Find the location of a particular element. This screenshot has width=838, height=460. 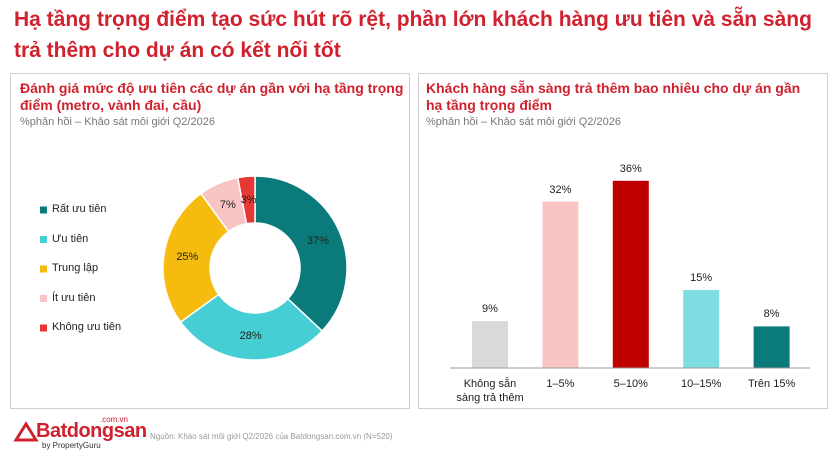

data-label: 37% is located at coordinates (317, 240).